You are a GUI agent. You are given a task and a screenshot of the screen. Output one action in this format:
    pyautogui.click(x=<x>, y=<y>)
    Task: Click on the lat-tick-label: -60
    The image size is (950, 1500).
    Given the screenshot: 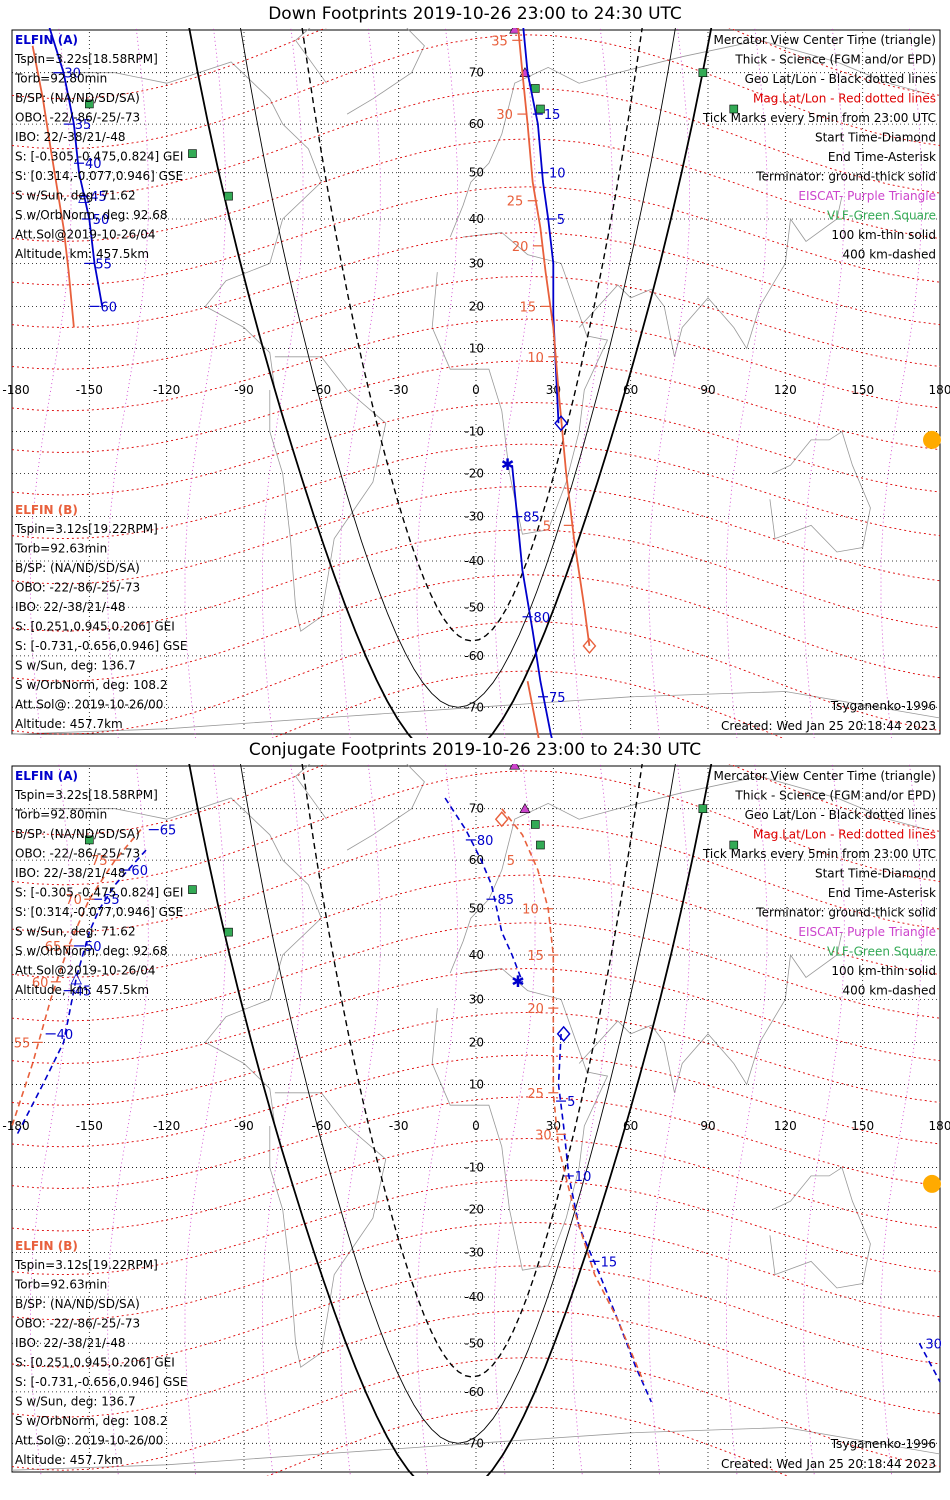 What is the action you would take?
    pyautogui.click(x=474, y=1392)
    